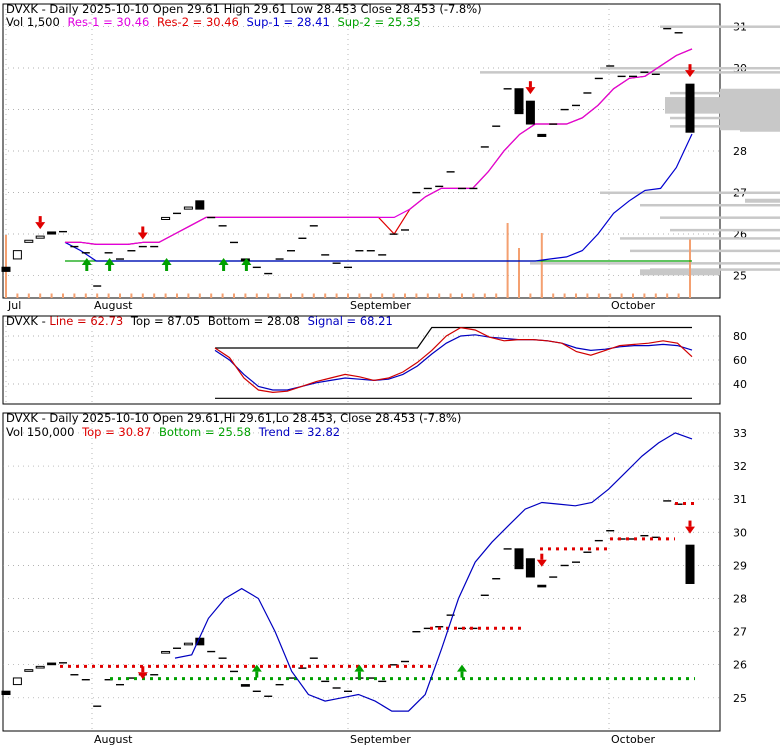 The width and height of the screenshot is (780, 745). Describe the element at coordinates (633, 739) in the screenshot. I see `trend-date-axis-tick-label: October` at that location.